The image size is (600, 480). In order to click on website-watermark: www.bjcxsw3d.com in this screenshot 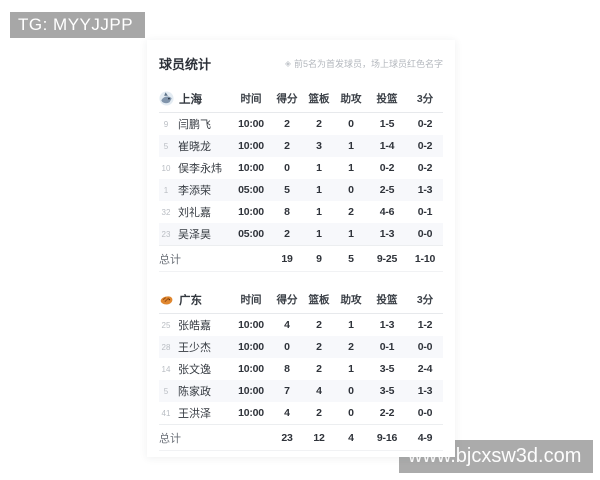, I will do `click(496, 456)`.